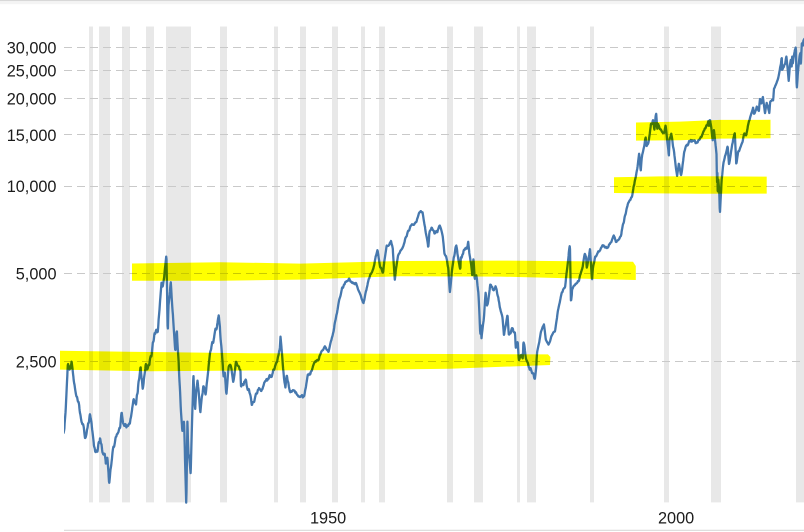  I want to click on svg-text: 25,000, so click(32, 71).